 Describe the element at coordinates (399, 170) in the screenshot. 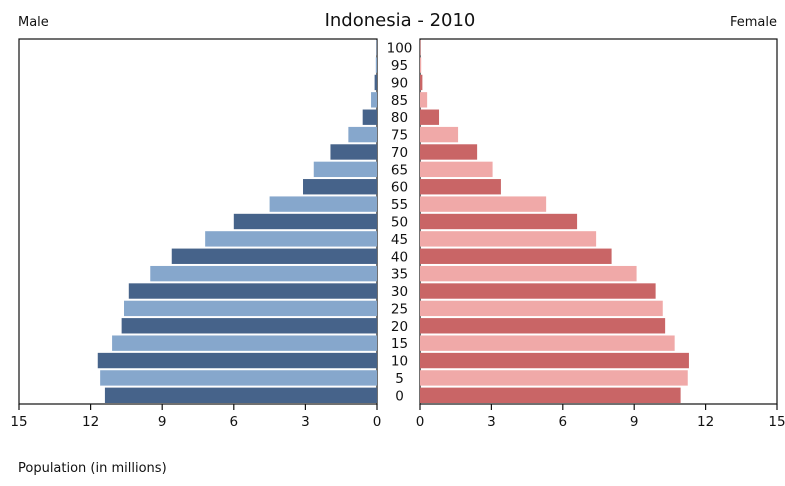

I see `age-label-65: 65` at that location.